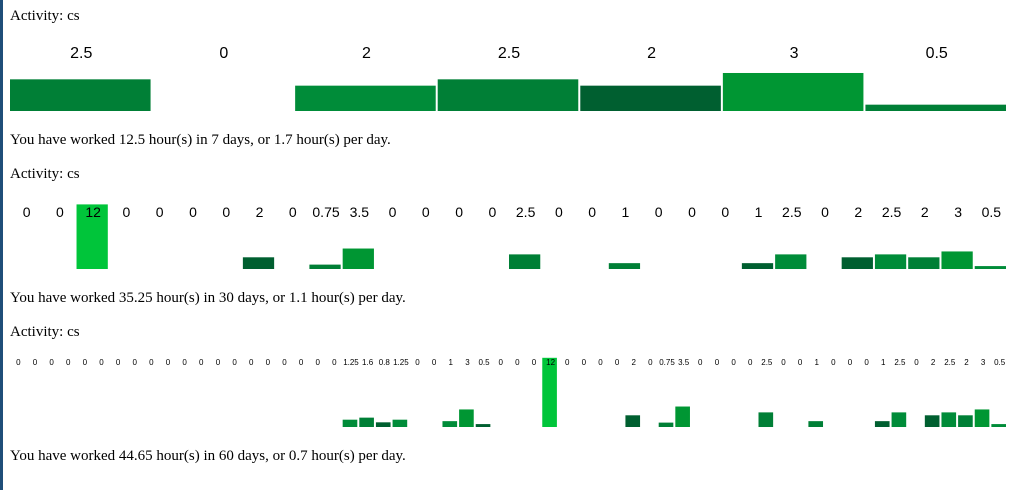 This screenshot has width=1034, height=490. I want to click on data-label: 0.8, so click(385, 362).